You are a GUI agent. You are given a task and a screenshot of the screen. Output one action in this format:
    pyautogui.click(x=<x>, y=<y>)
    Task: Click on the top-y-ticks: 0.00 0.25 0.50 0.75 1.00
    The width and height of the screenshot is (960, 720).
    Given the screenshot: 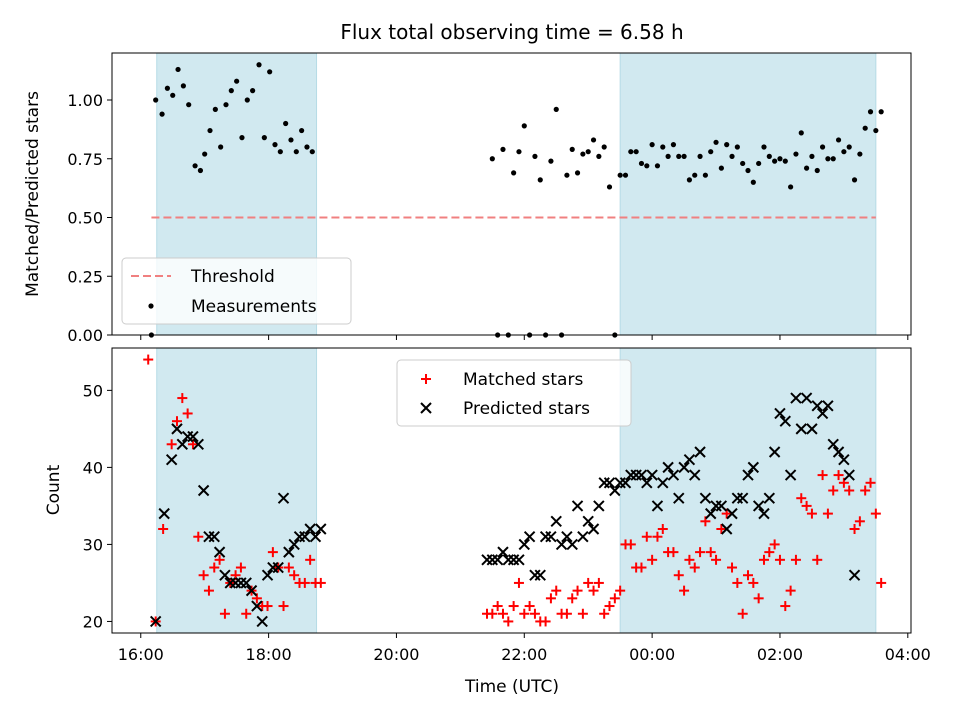 What is the action you would take?
    pyautogui.click(x=89, y=218)
    